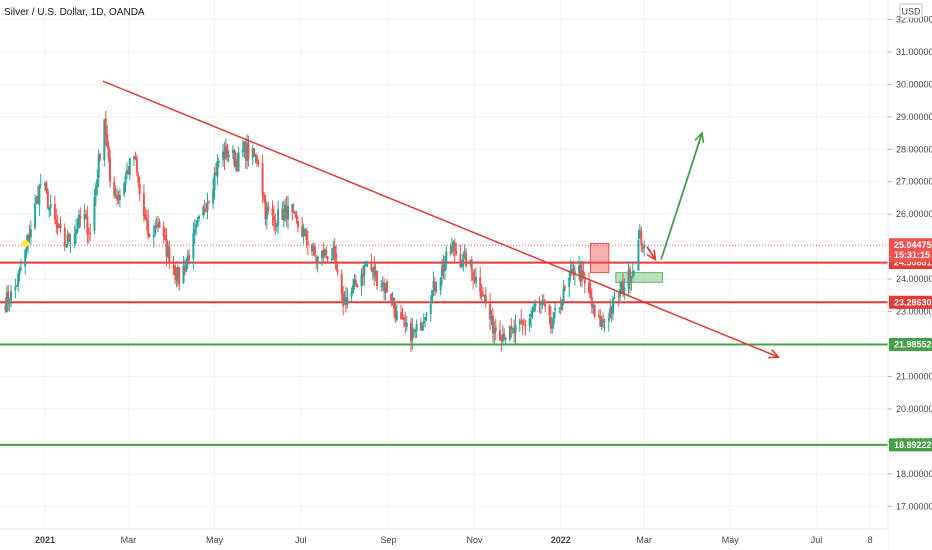 The width and height of the screenshot is (932, 550). What do you see at coordinates (913, 344) in the screenshot?
I see `level-price-label: 21.98552` at bounding box center [913, 344].